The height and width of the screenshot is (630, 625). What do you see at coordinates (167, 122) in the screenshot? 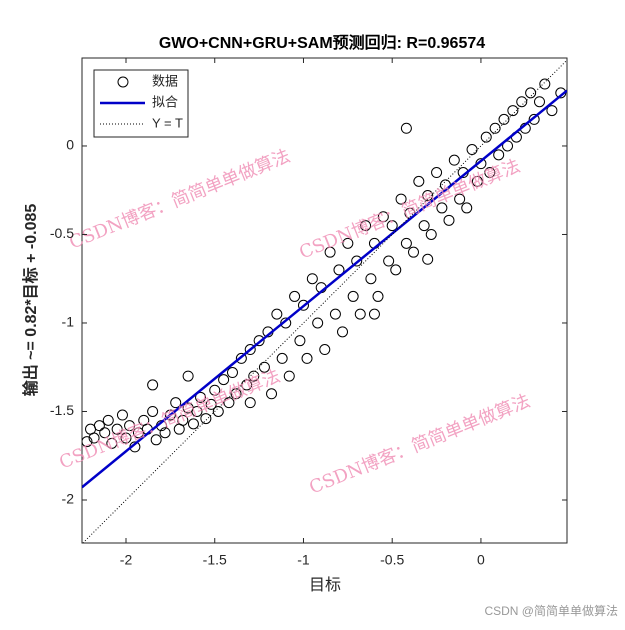
I see `legend-label: Y = T` at bounding box center [167, 122].